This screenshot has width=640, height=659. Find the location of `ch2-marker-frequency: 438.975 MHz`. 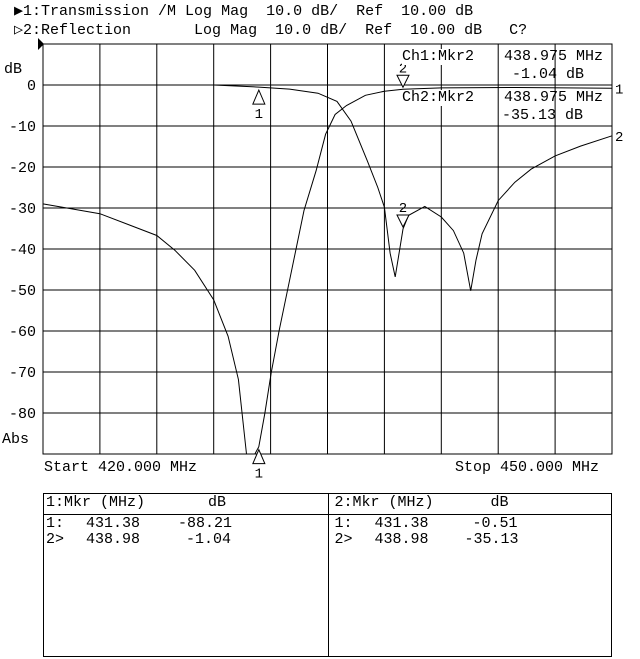

ch2-marker-frequency: 438.975 MHz is located at coordinates (554, 97).